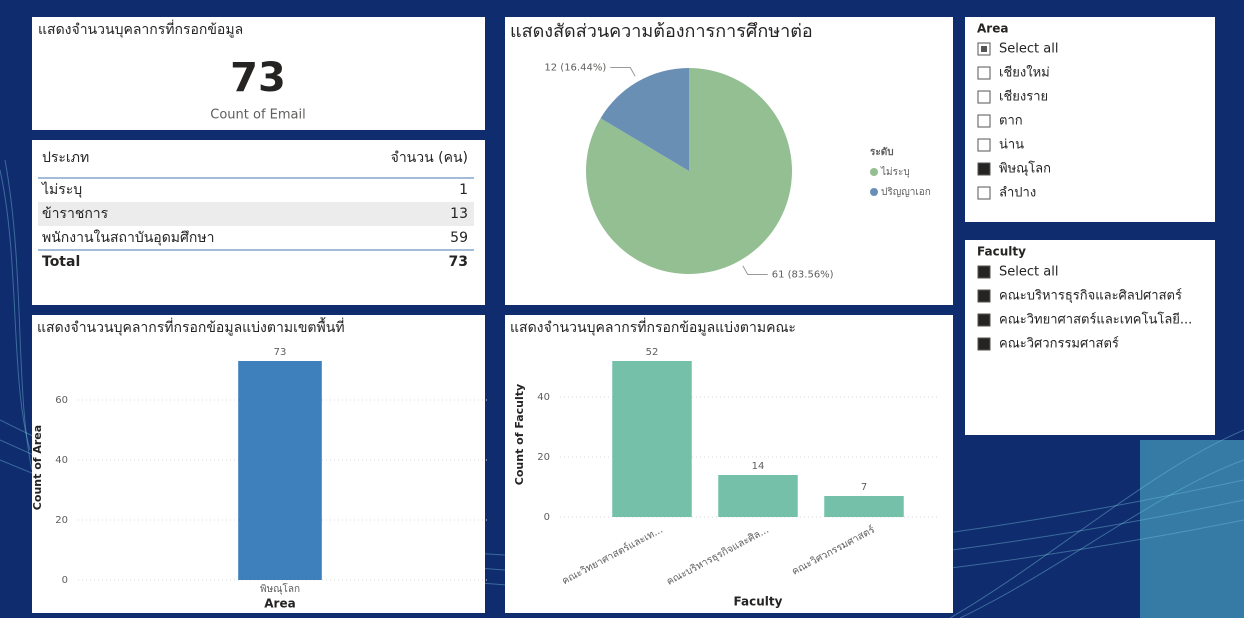  What do you see at coordinates (519, 434) in the screenshot?
I see `y-axis-title: Count of Faculty` at bounding box center [519, 434].